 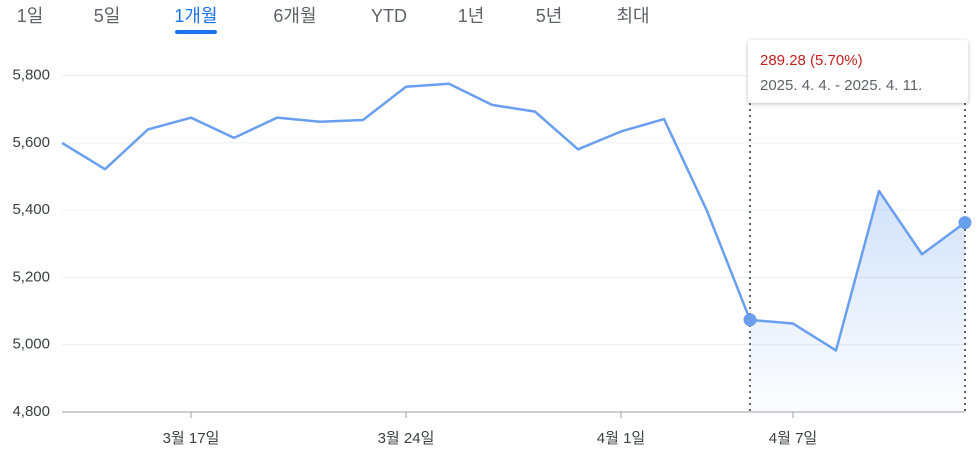 What do you see at coordinates (191, 438) in the screenshot?
I see `x-tick-label: 3월 17일` at bounding box center [191, 438].